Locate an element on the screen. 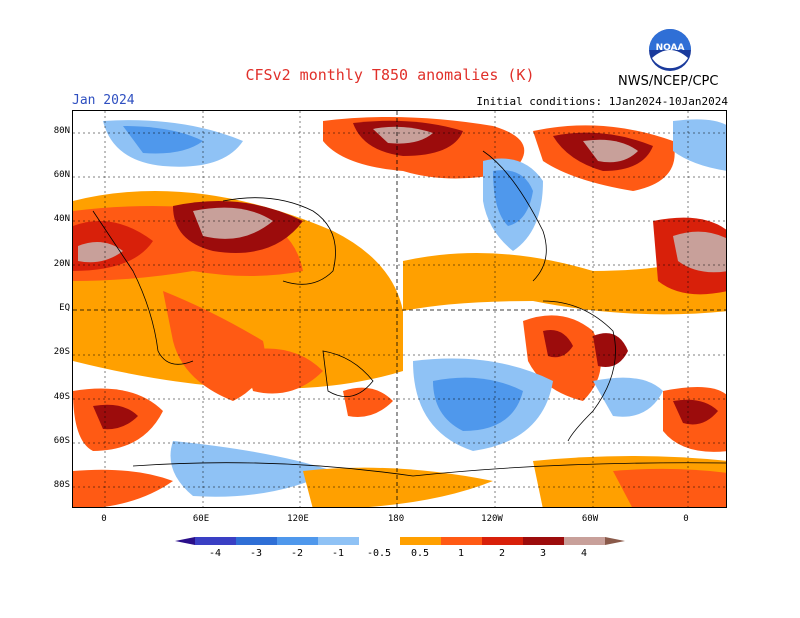 This screenshot has height=618, width=800. colorbar-arrow-high is located at coordinates (615, 541).